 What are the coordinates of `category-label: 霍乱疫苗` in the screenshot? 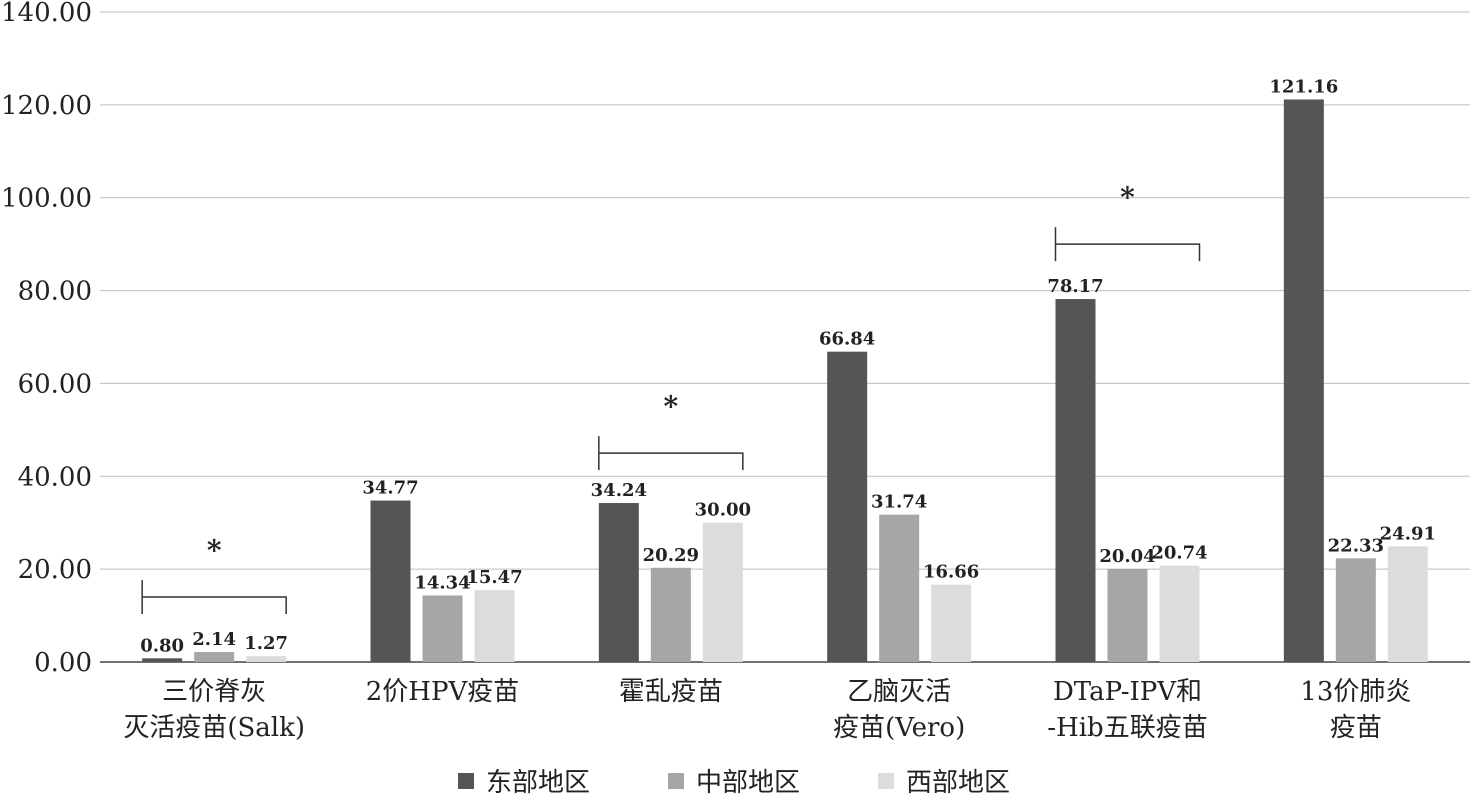 It's located at (671, 692).